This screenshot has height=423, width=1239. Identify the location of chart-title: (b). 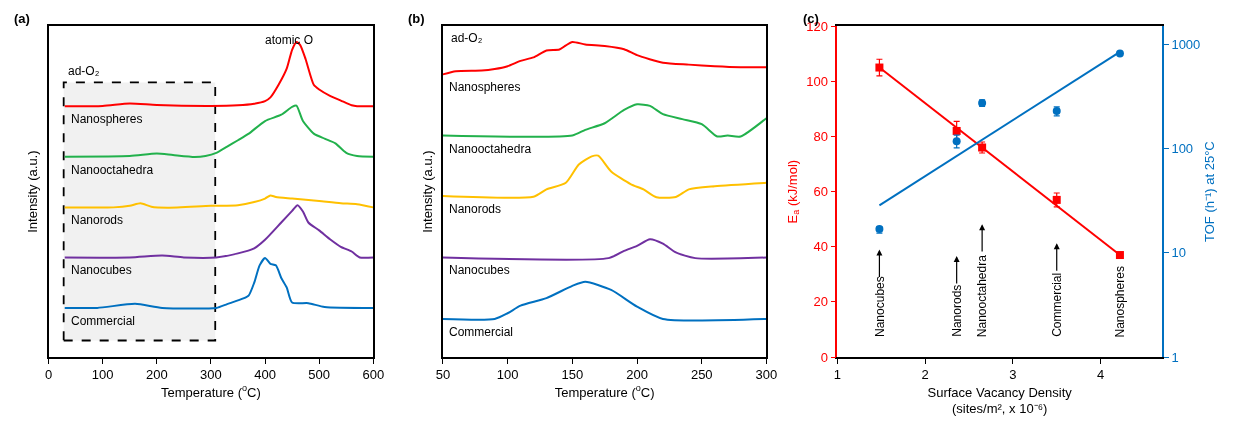
(416, 18).